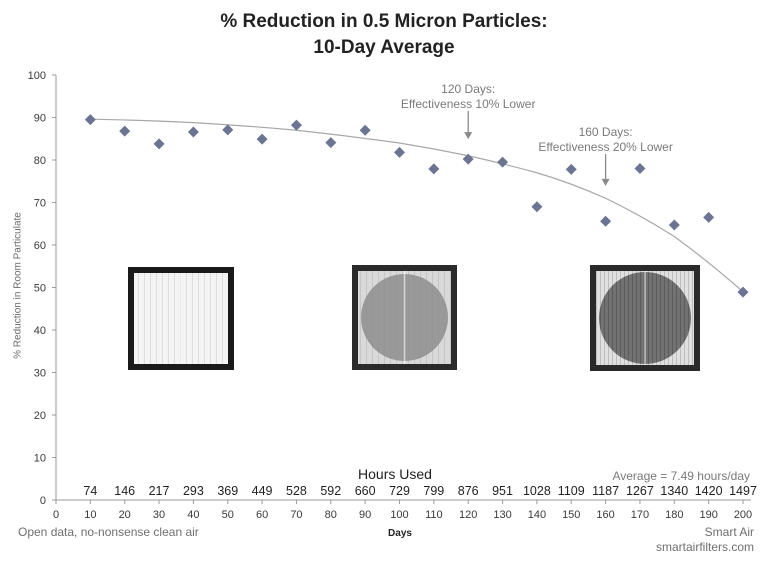 This screenshot has height=576, width=768. What do you see at coordinates (681, 476) in the screenshot?
I see `average-note: Average = 7.49 hours/day` at bounding box center [681, 476].